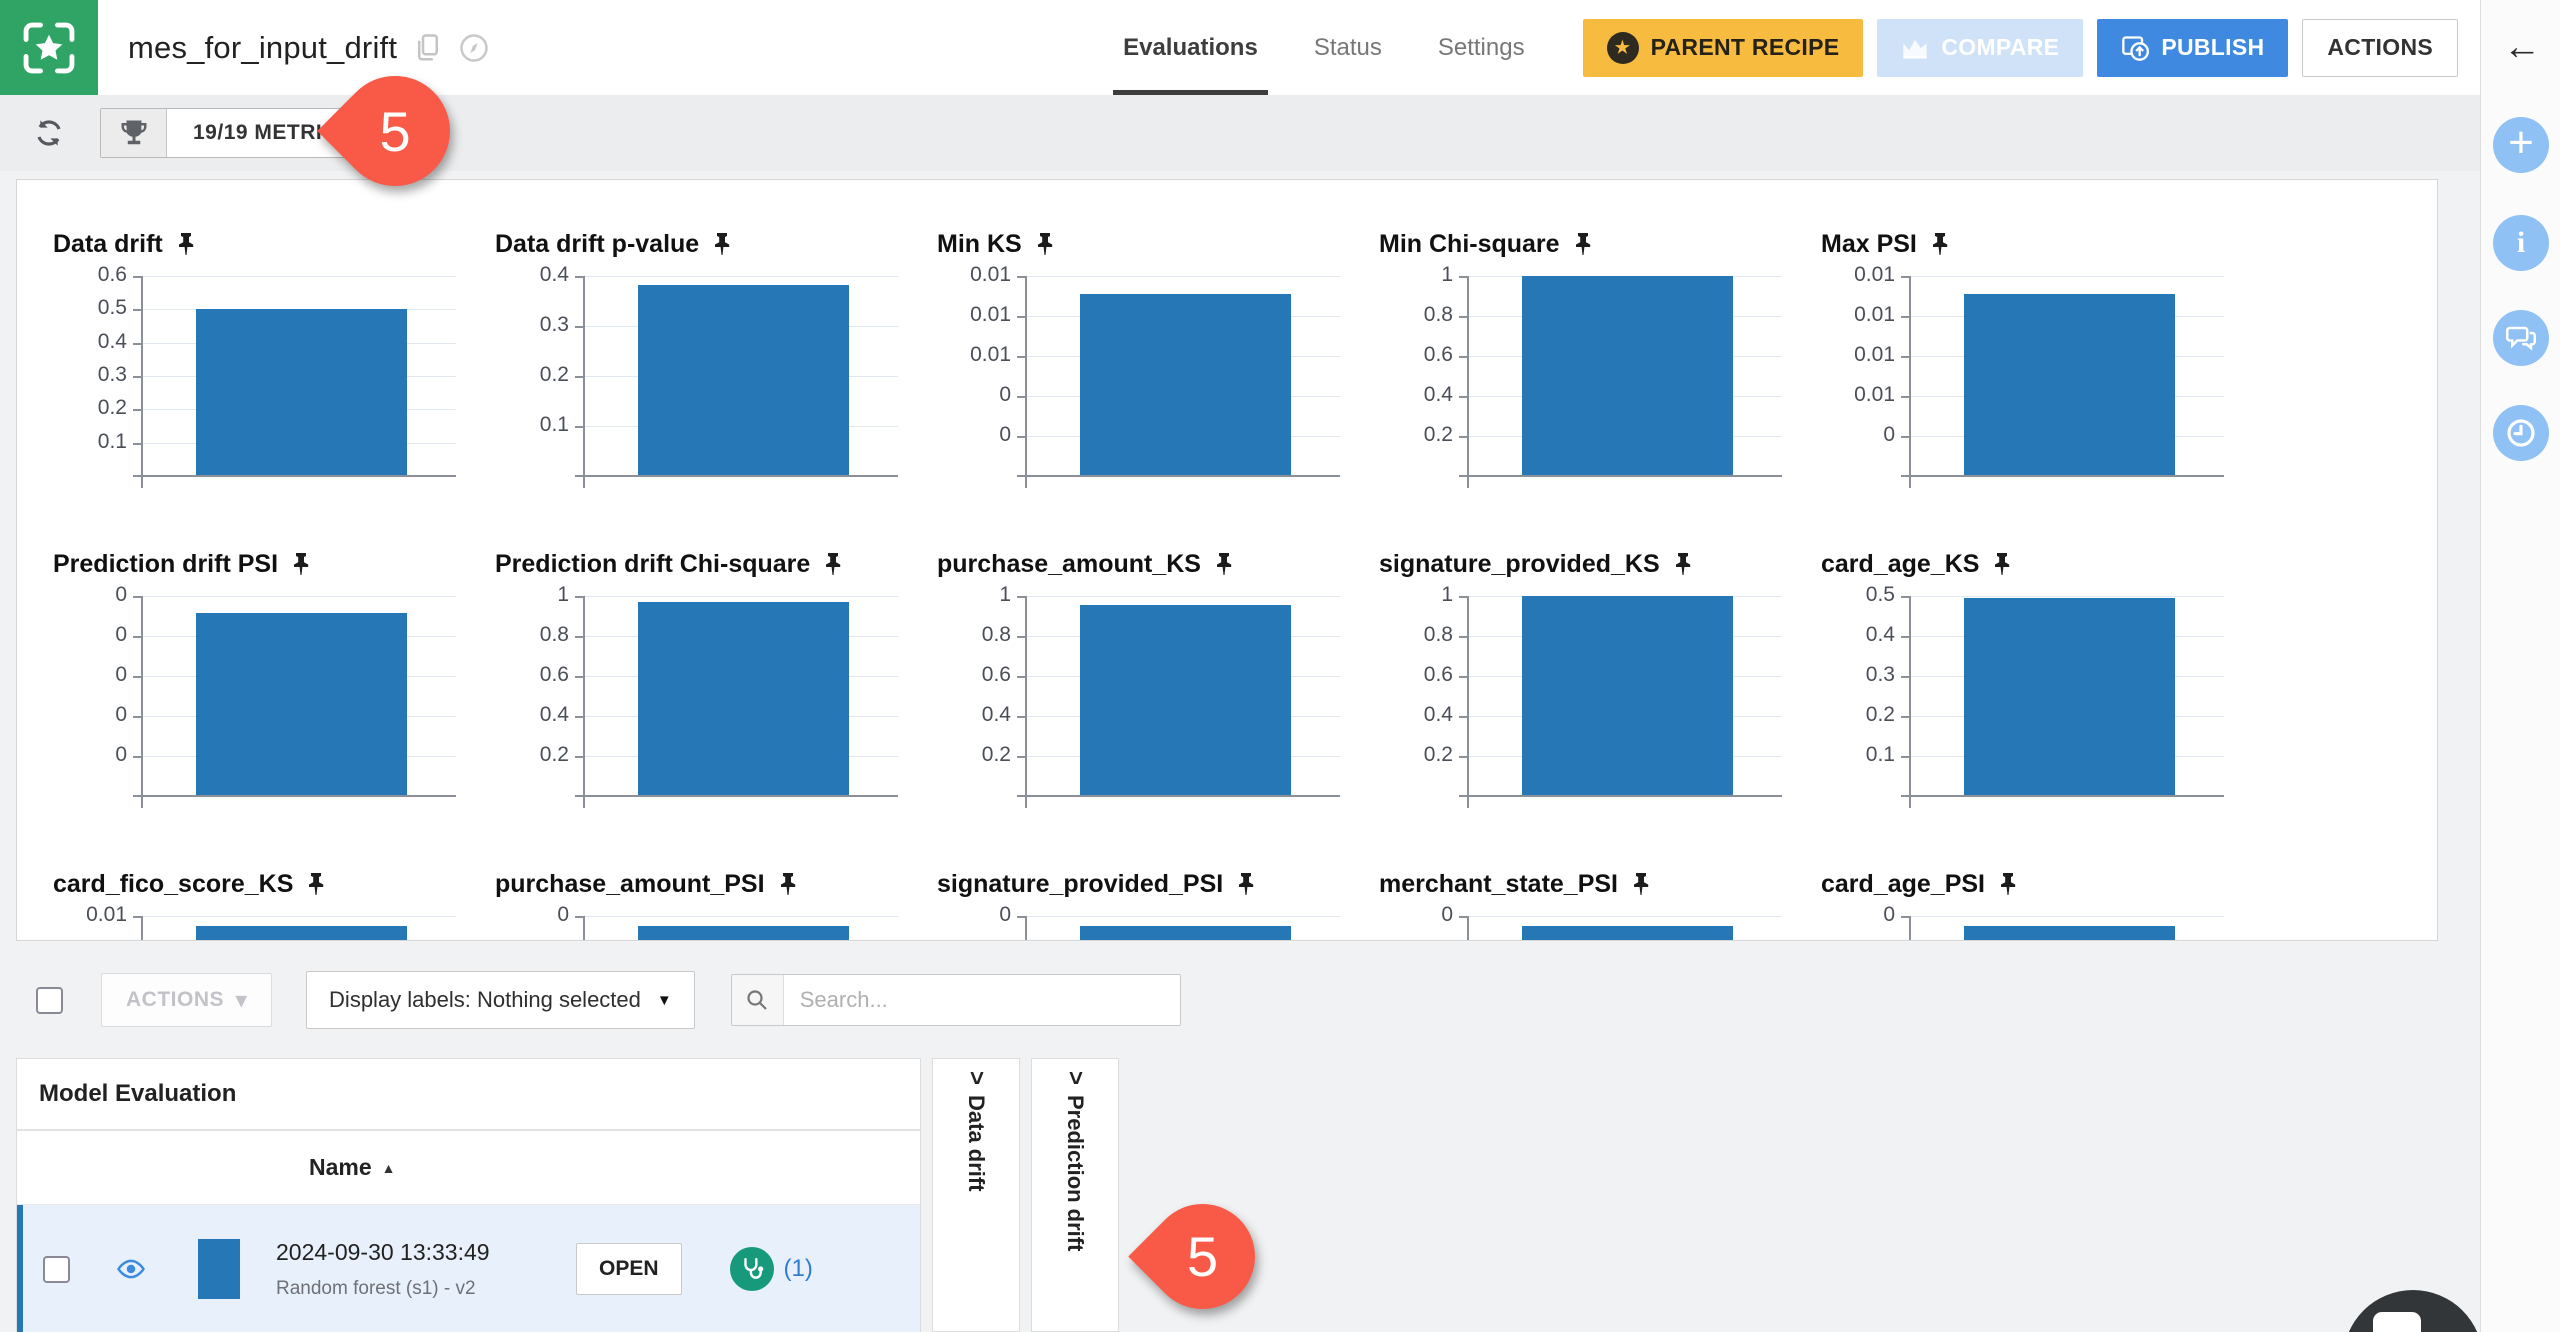 The image size is (2560, 1332). Describe the element at coordinates (395, 131) in the screenshot. I see `annotation-callout-5-metrics: 5` at that location.